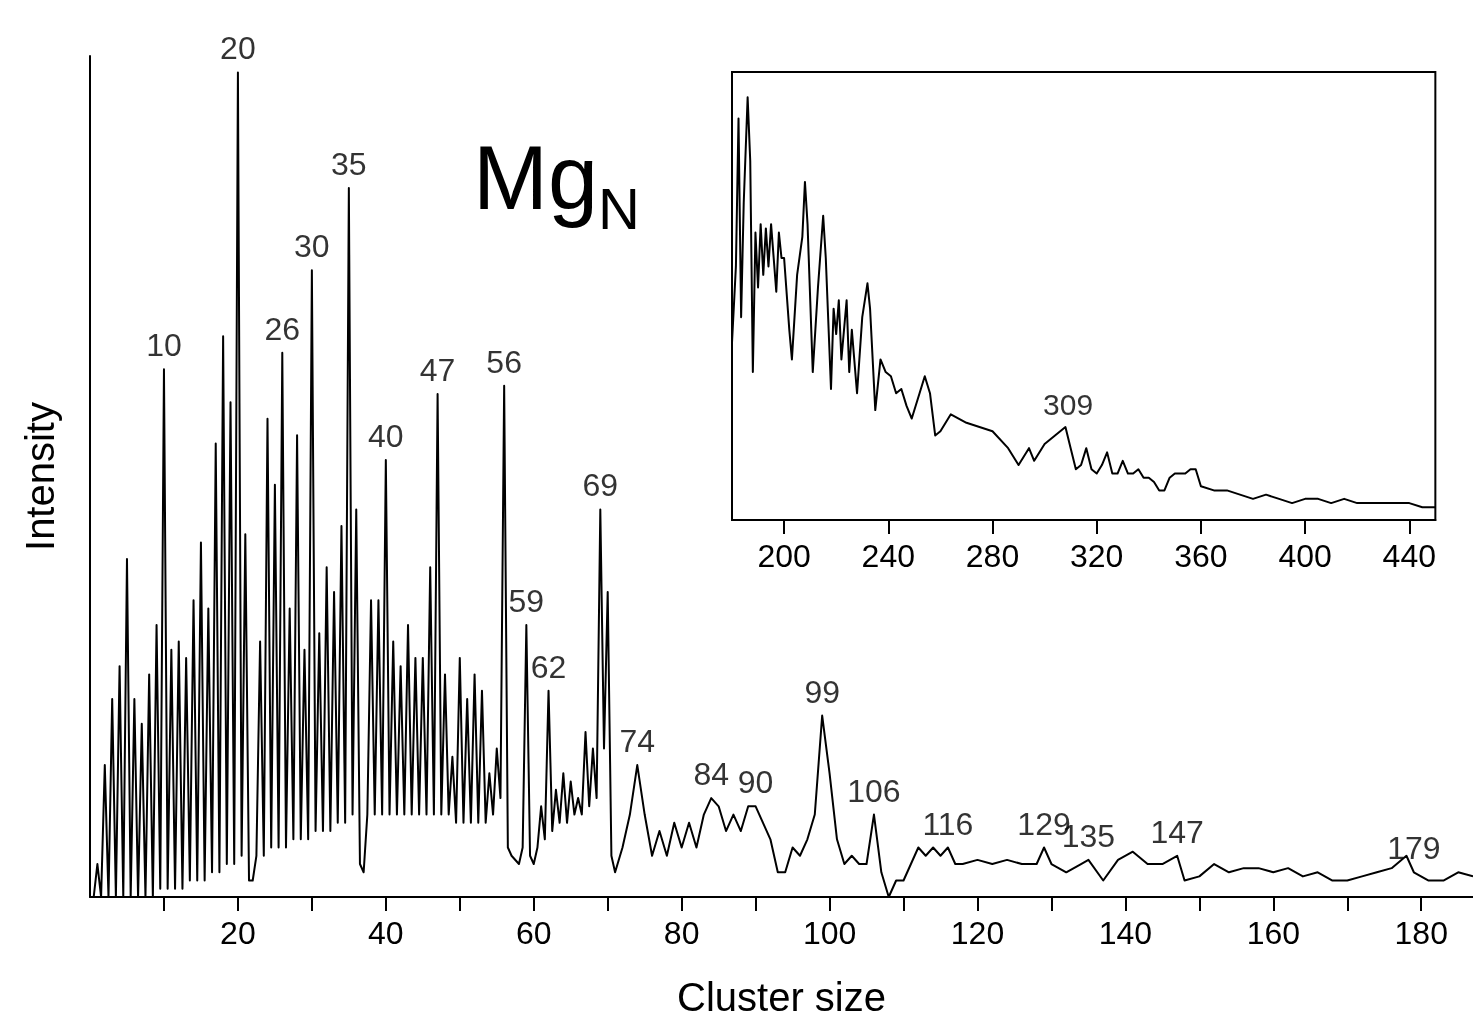  What do you see at coordinates (164, 345) in the screenshot?
I see `annotation: 10` at bounding box center [164, 345].